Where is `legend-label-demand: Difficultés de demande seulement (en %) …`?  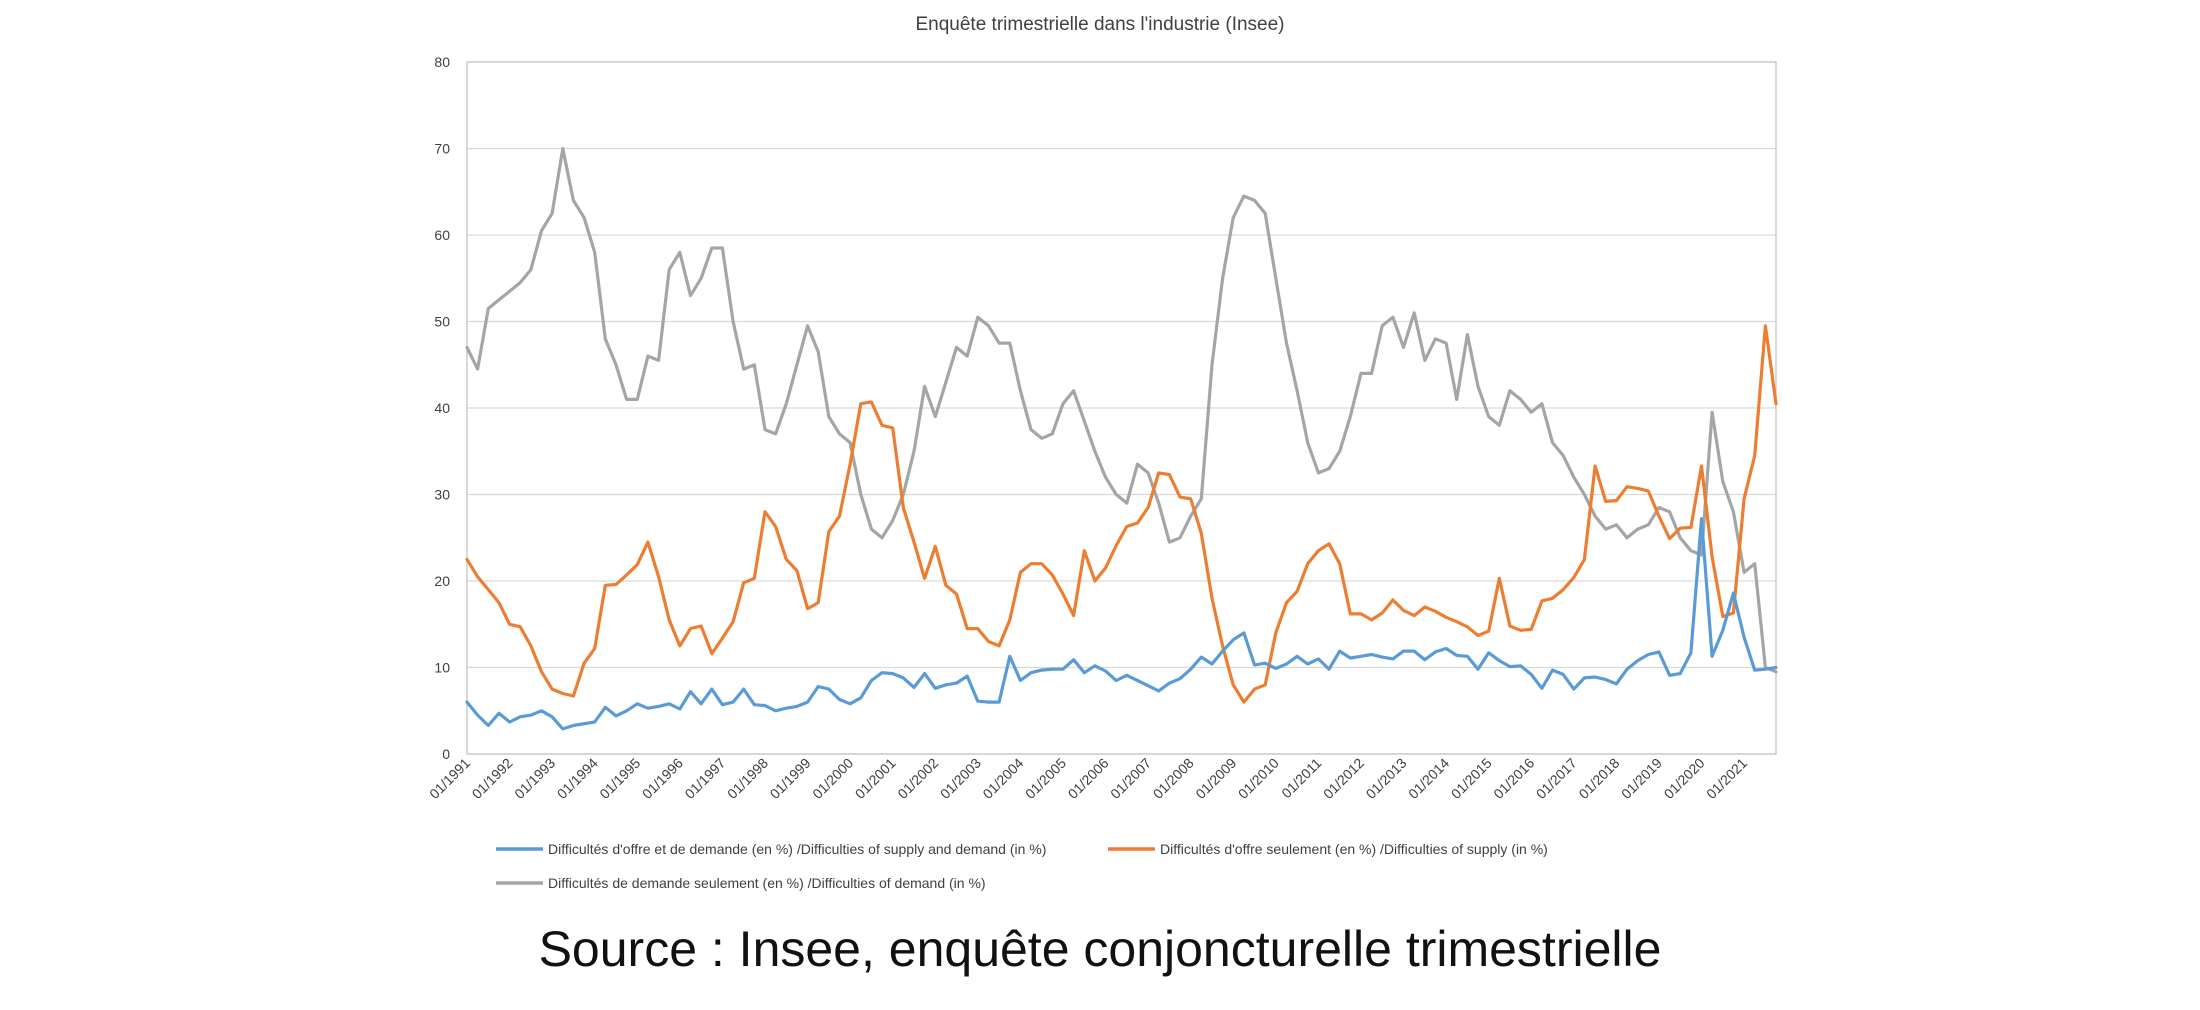 legend-label-demand: Difficultés de demande seulement (en %) … is located at coordinates (767, 883).